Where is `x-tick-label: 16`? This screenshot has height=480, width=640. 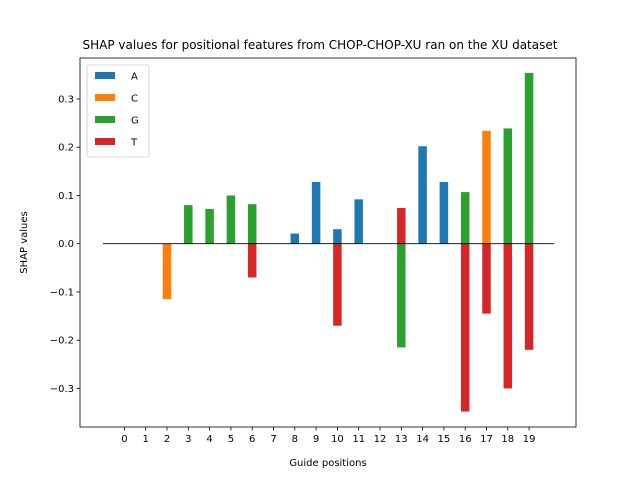 x-tick-label: 16 is located at coordinates (465, 439).